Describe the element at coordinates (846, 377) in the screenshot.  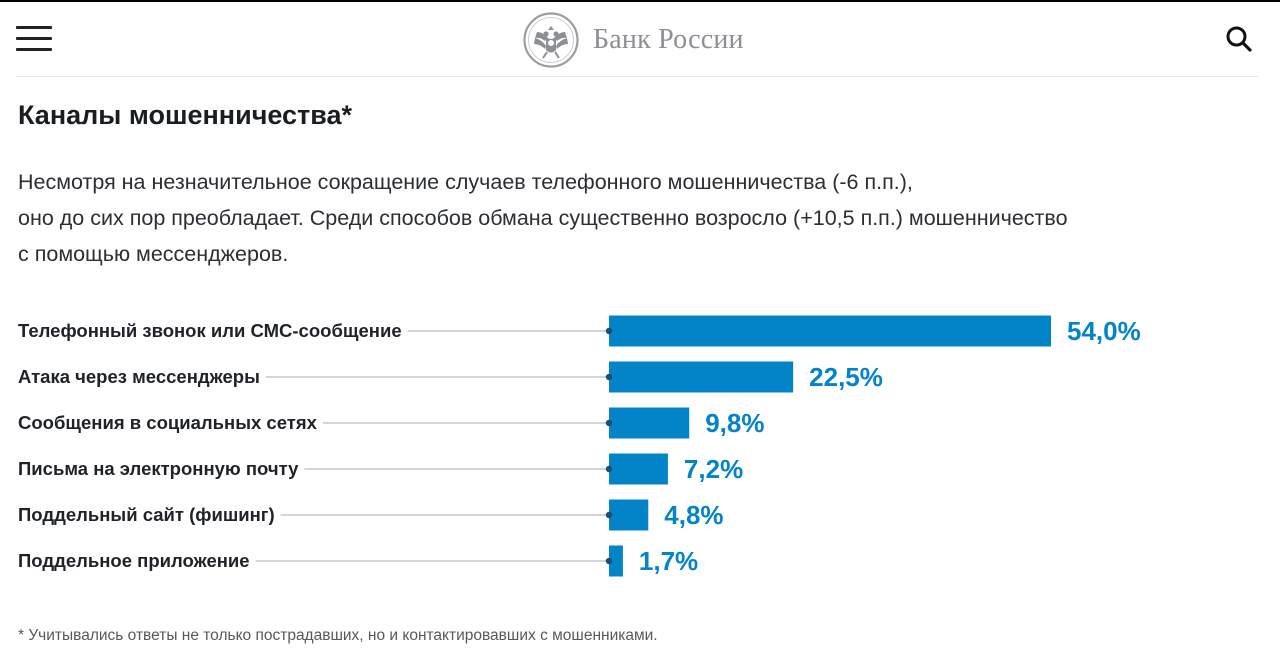
I see `value-label: 22,5%` at that location.